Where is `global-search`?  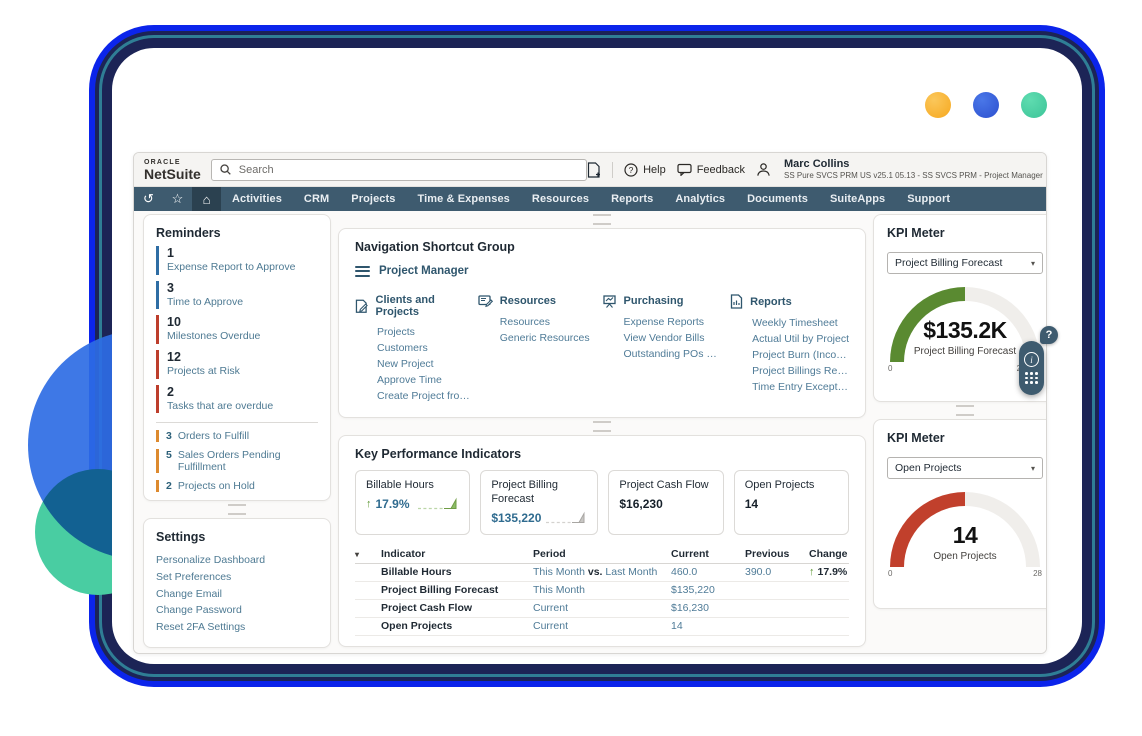 global-search is located at coordinates (399, 169).